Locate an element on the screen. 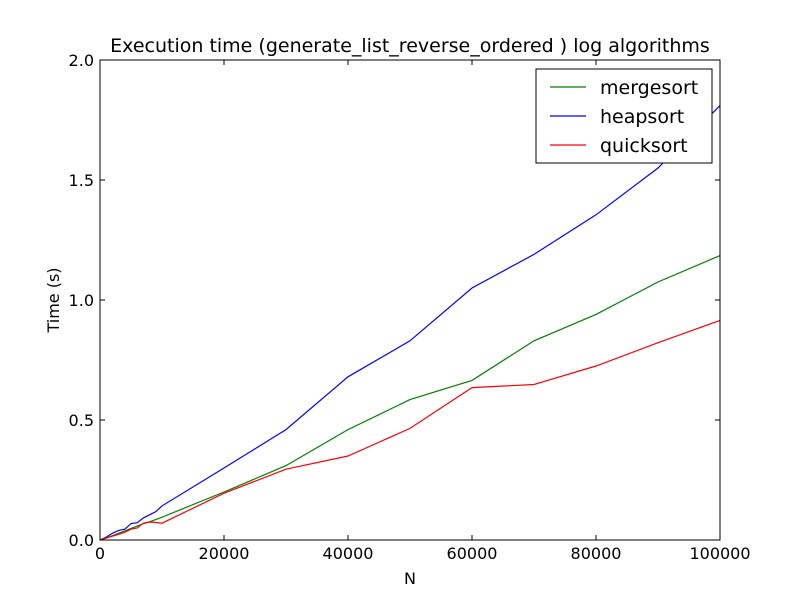 The height and width of the screenshot is (600, 800). legend-label-mergesort: mergesort is located at coordinates (649, 88).